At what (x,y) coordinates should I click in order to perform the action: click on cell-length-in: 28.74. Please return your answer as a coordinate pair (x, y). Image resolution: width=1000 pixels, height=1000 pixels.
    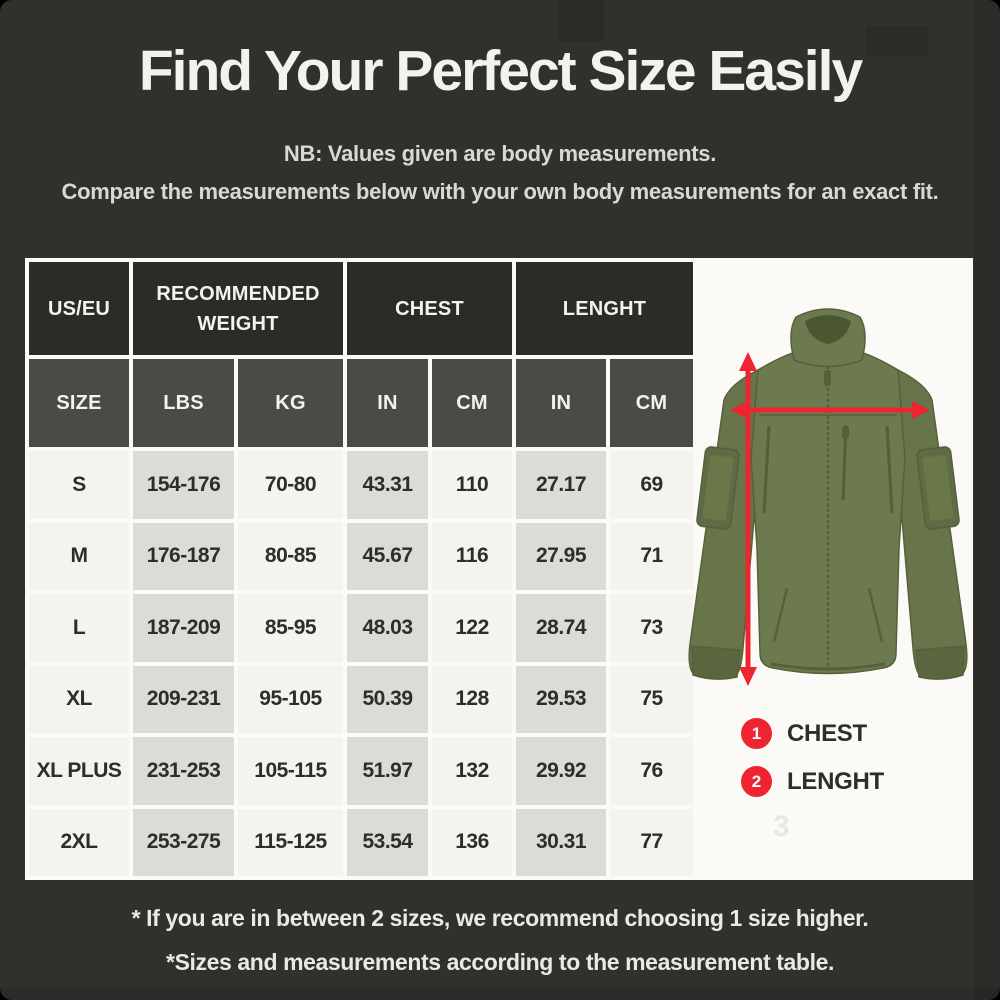
    Looking at the image, I should click on (561, 628).